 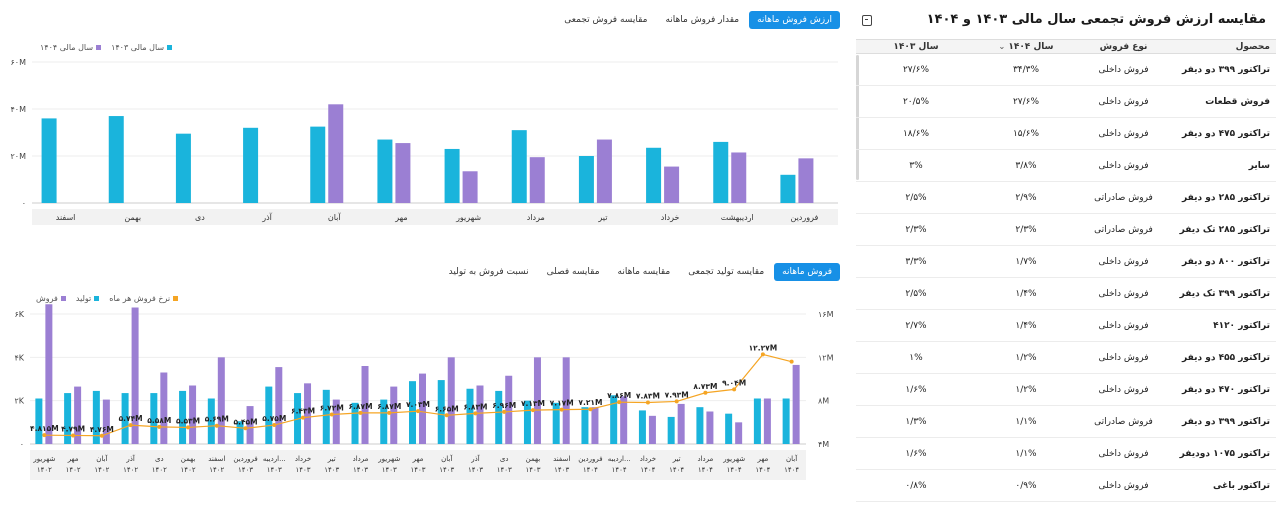 I want to click on y-tick-label: ۶۰M, so click(x=19, y=62).